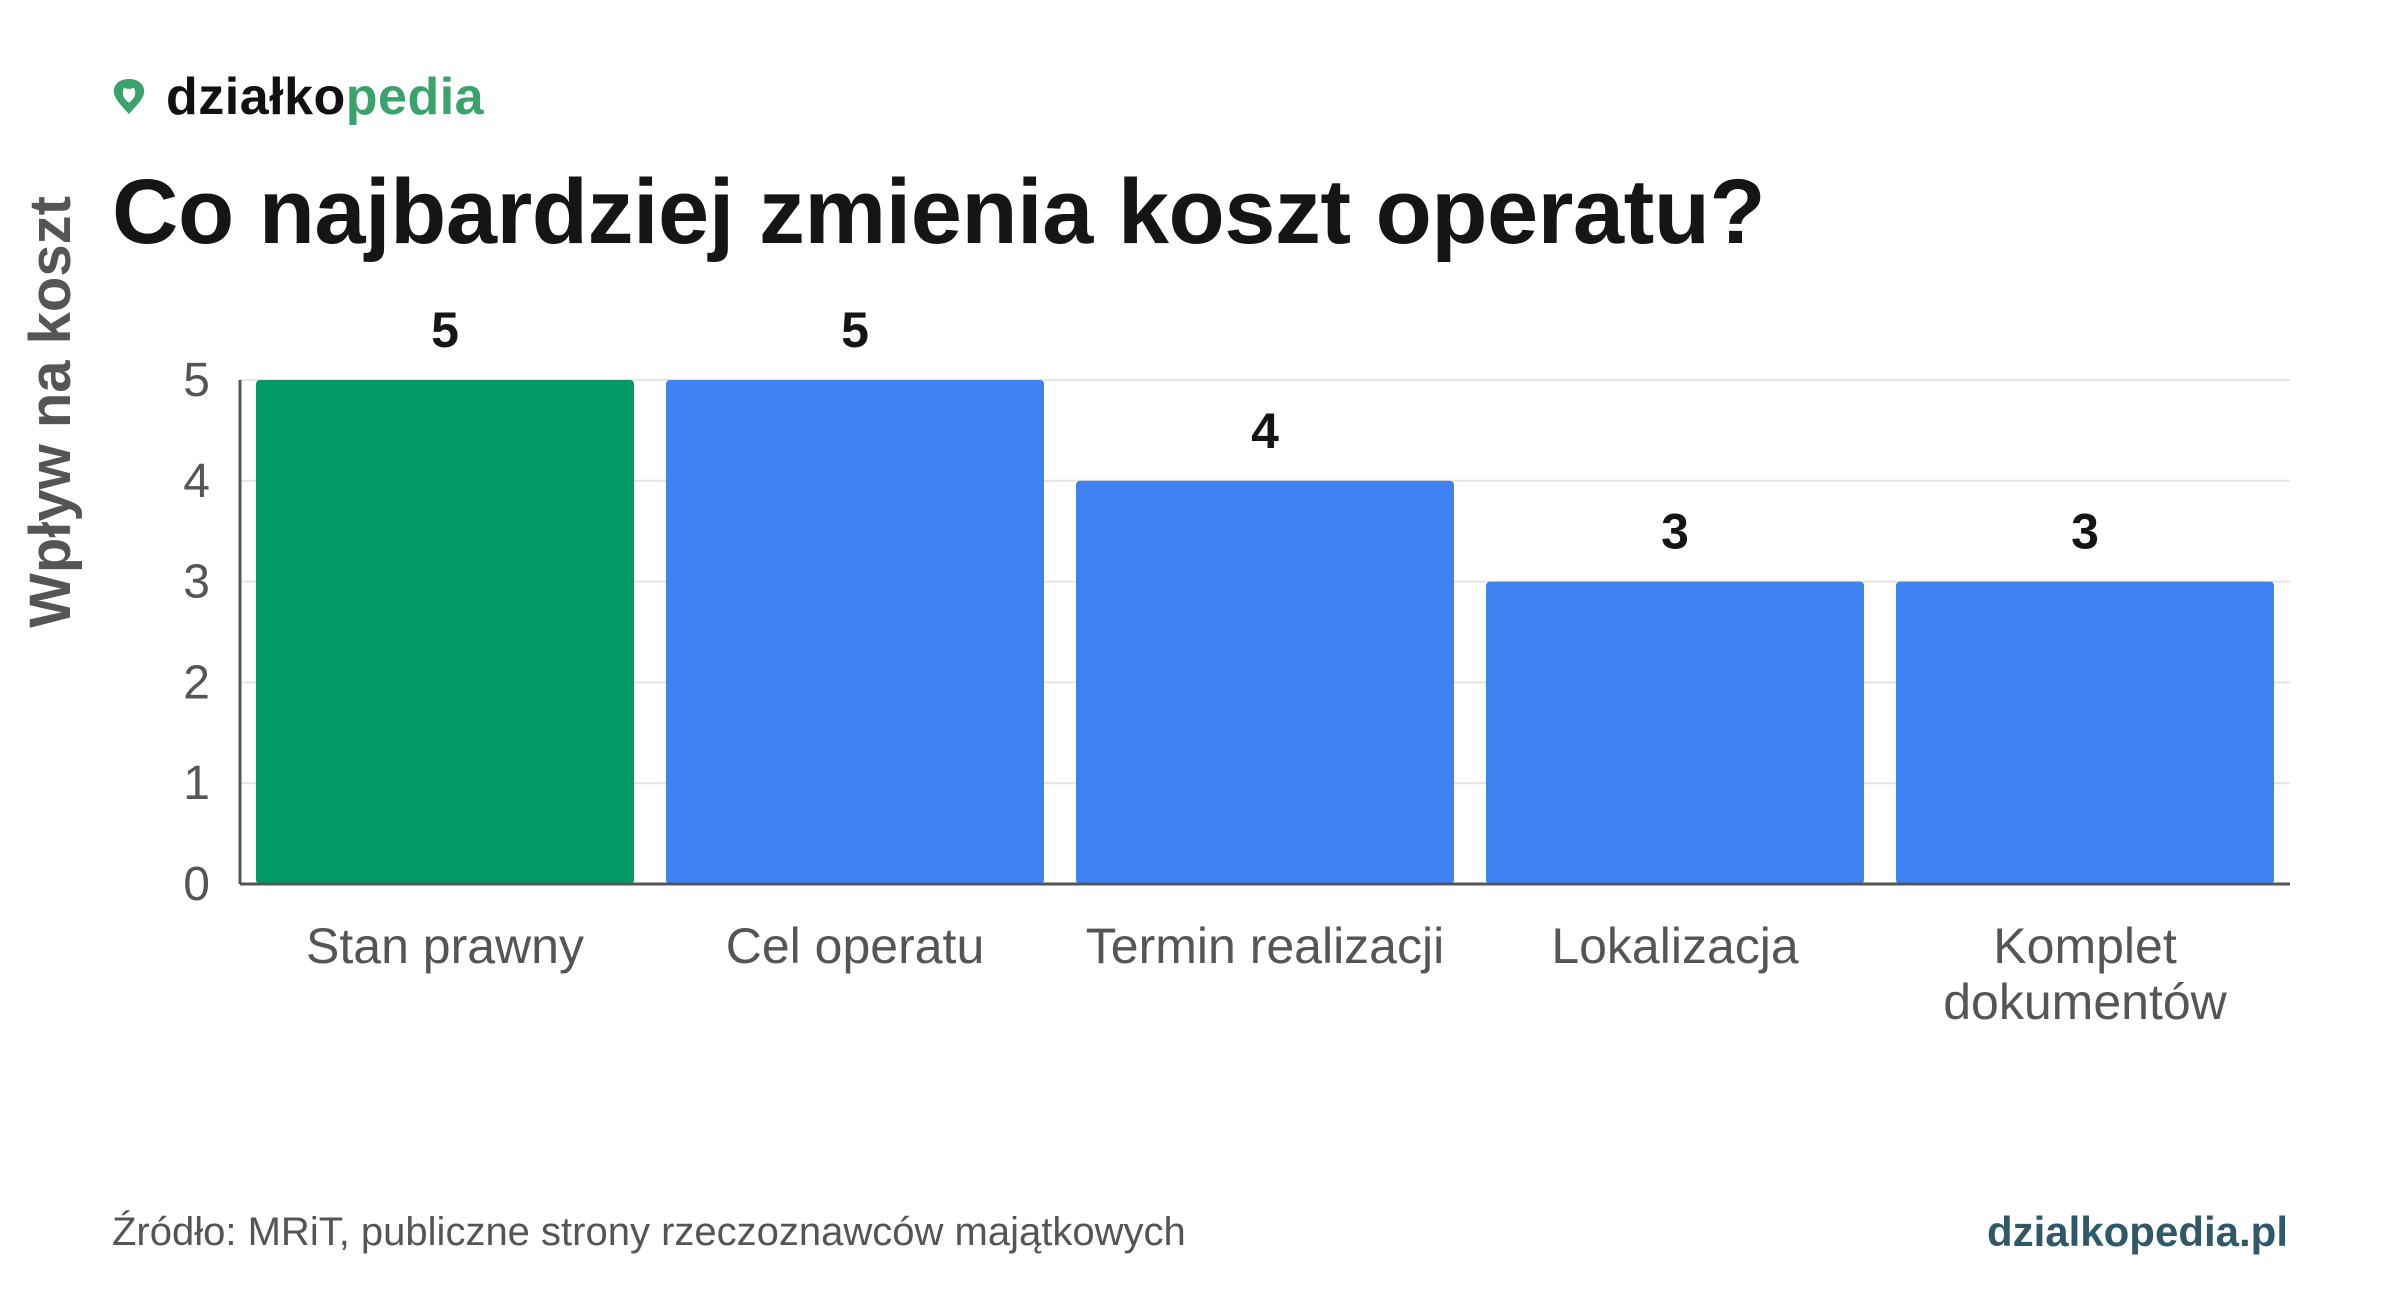 The height and width of the screenshot is (1314, 2400). What do you see at coordinates (939, 212) in the screenshot?
I see `chart-title: Co najbardziej zmienia koszt operatu?` at bounding box center [939, 212].